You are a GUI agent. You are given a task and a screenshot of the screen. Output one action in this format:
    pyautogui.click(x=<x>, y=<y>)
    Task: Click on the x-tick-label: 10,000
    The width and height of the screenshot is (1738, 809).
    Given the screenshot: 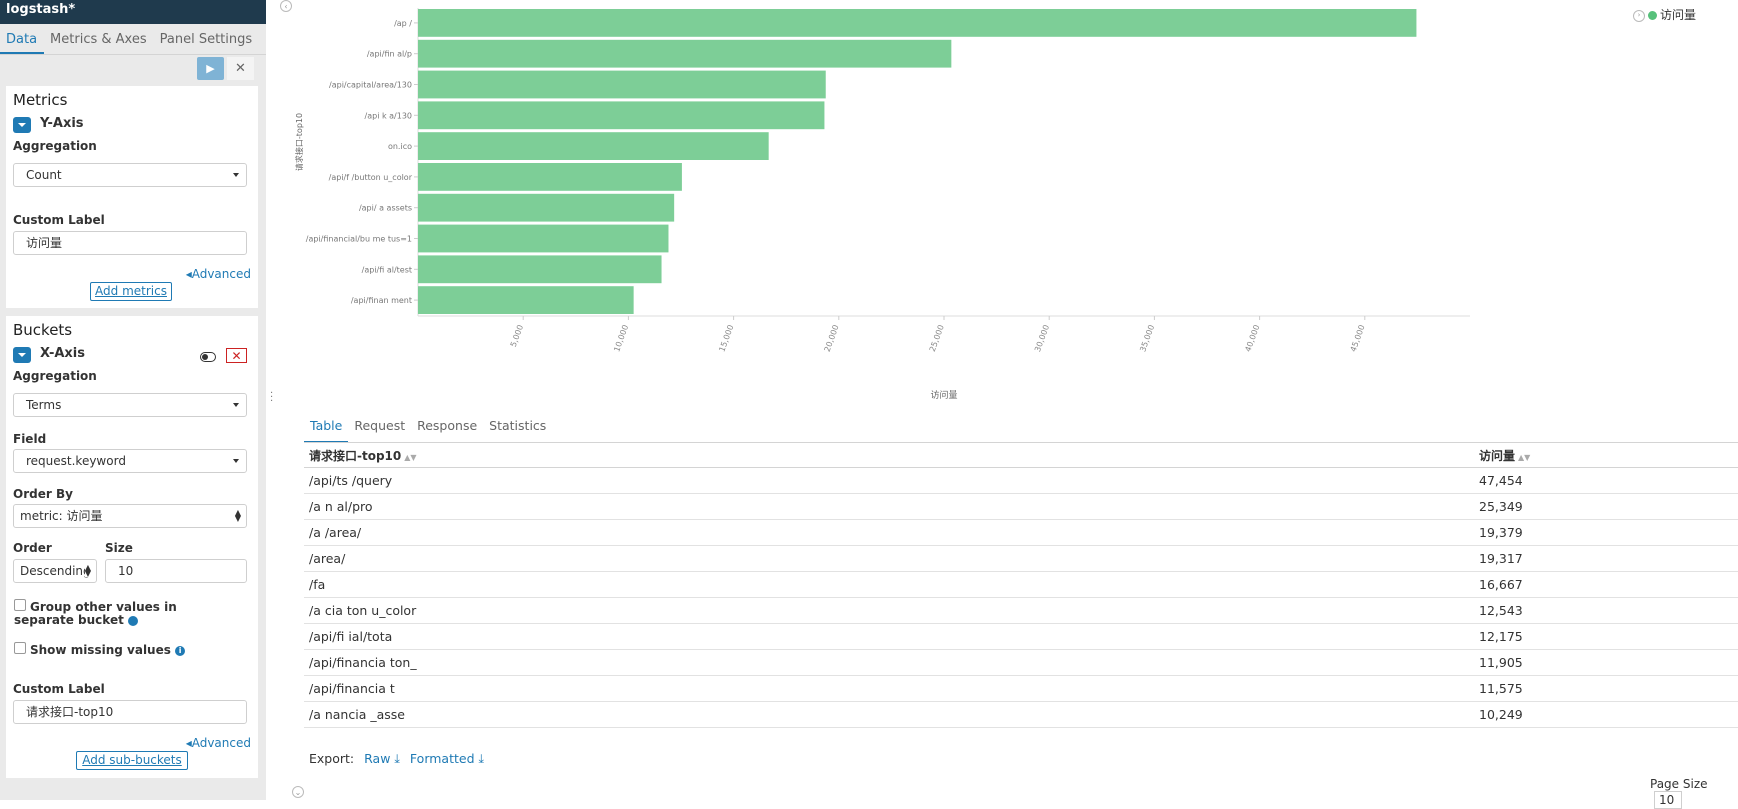 What is the action you would take?
    pyautogui.click(x=621, y=338)
    